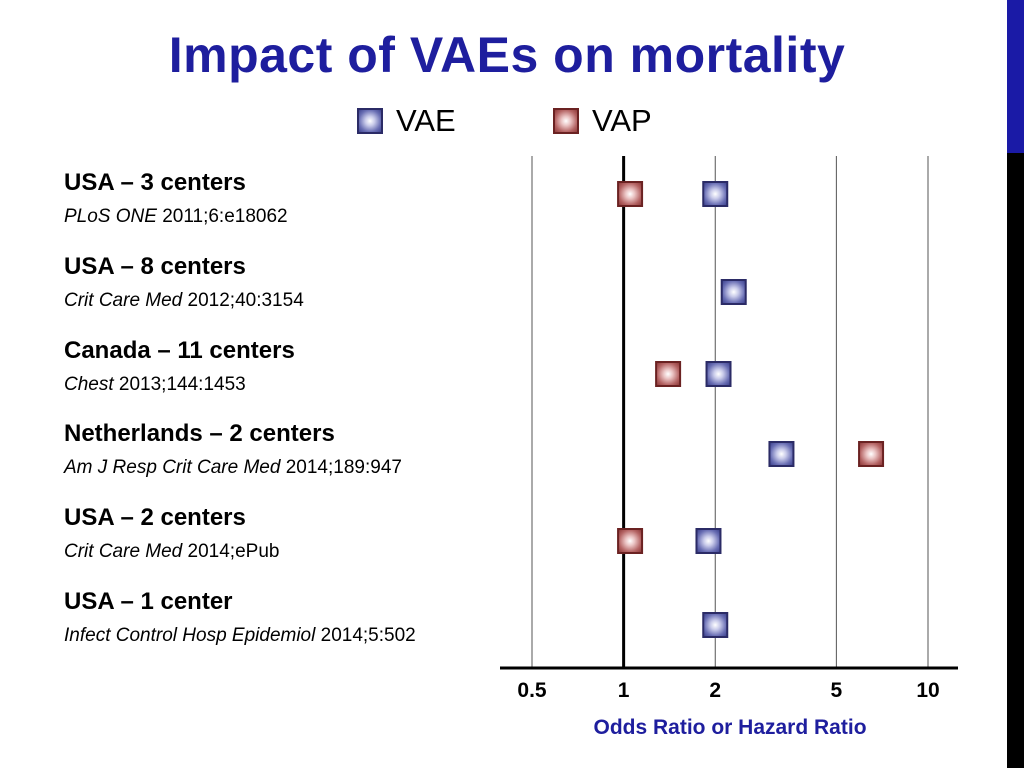 Image resolution: width=1024 pixels, height=768 pixels. Describe the element at coordinates (1015, 76) in the screenshot. I see `right-edge-accent` at that location.